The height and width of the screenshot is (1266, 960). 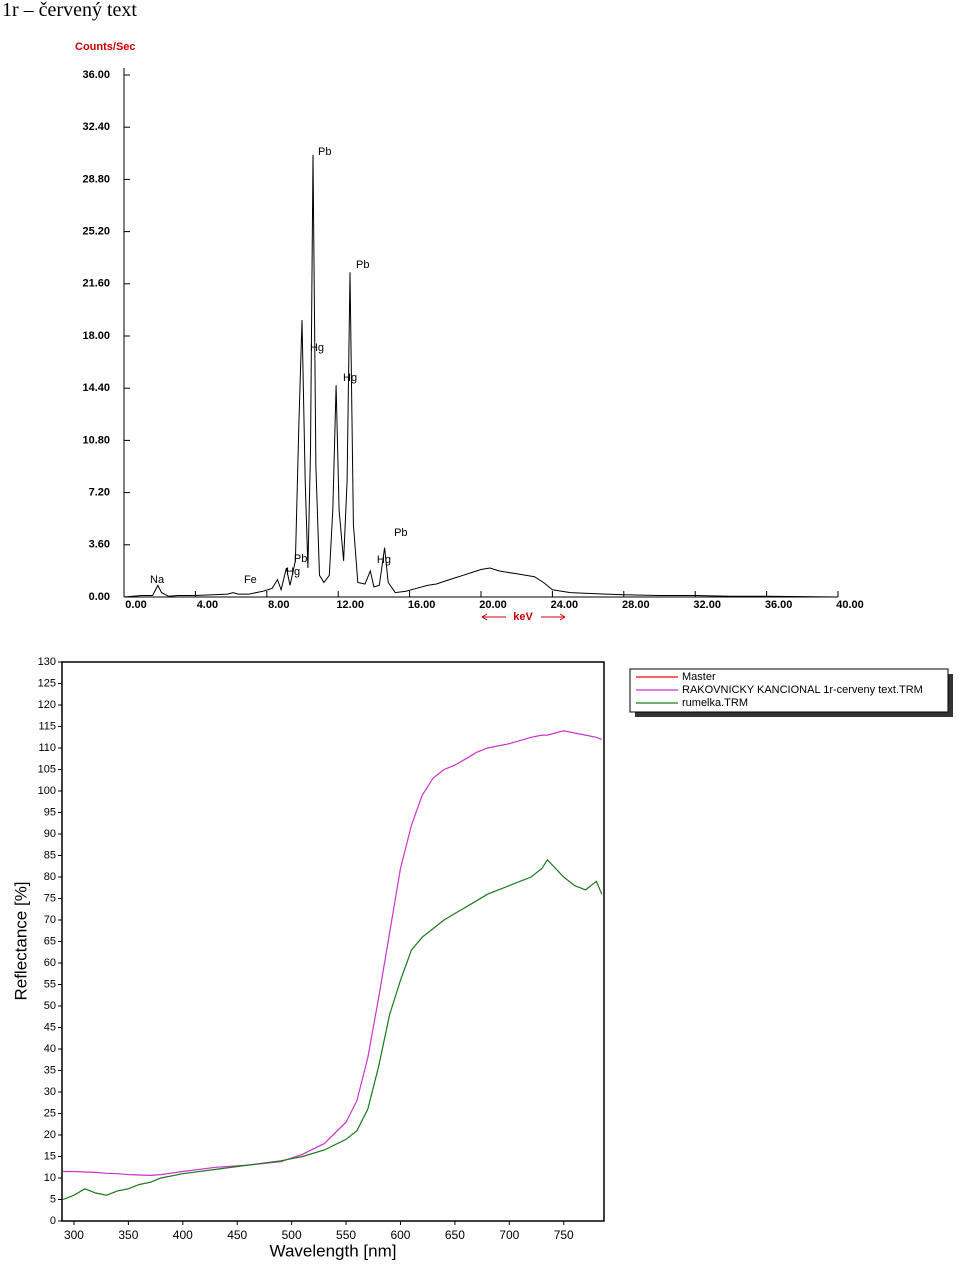 I want to click on x-tick-label: 300, so click(x=74, y=1235).